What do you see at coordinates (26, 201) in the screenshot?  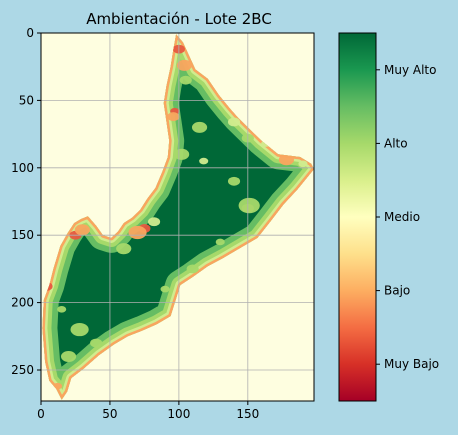 I see `y-axis: 0 50 100 150 200 250` at bounding box center [26, 201].